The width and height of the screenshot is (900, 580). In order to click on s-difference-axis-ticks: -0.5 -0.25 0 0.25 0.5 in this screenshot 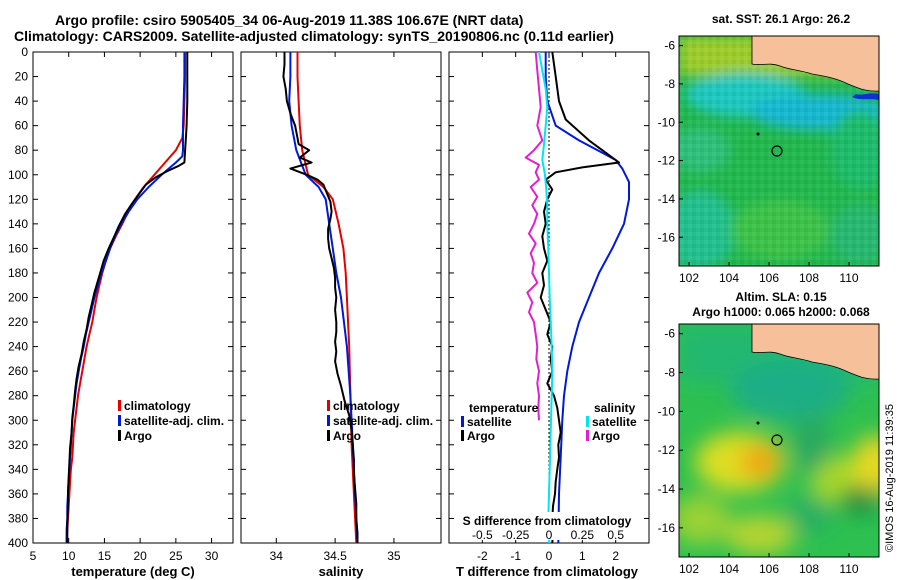, I will do `click(548, 535)`.